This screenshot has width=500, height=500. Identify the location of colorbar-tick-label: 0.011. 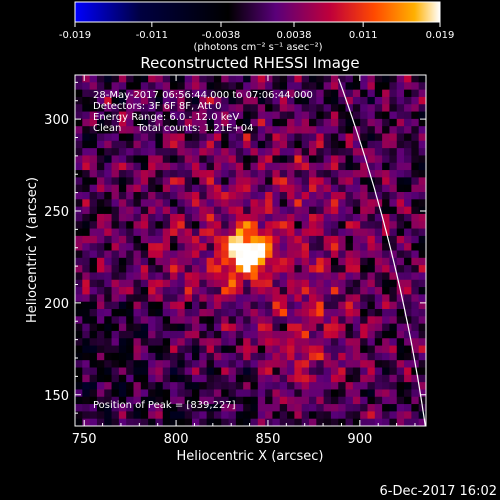
(363, 35).